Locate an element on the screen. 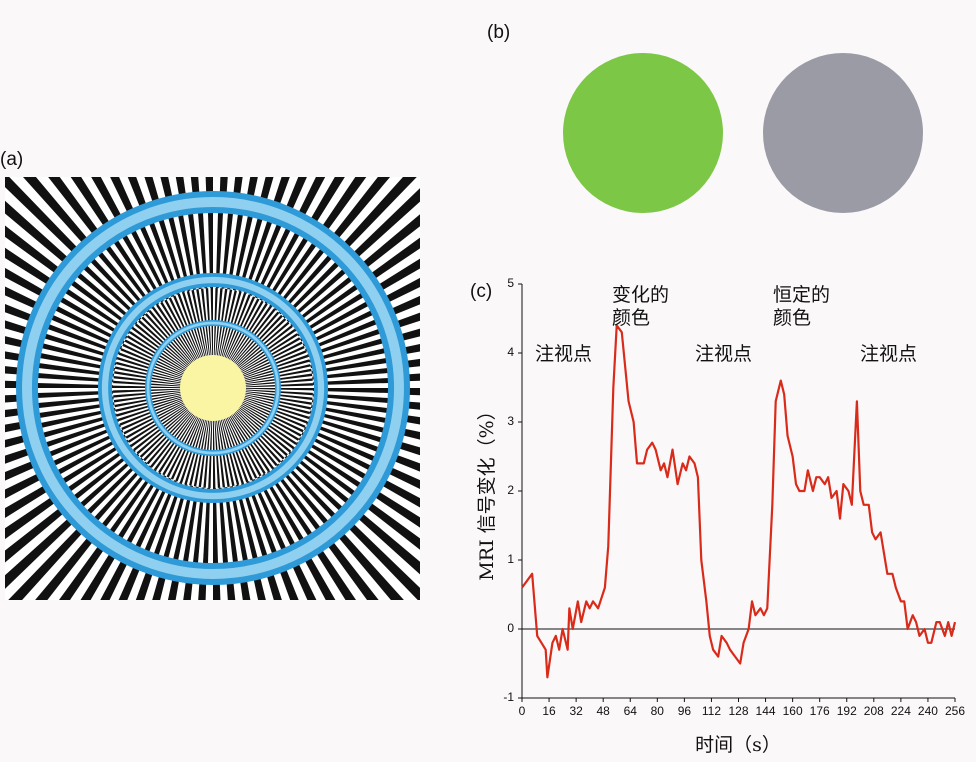 This screenshot has width=976, height=762. x-tick-label: 96 is located at coordinates (685, 711).